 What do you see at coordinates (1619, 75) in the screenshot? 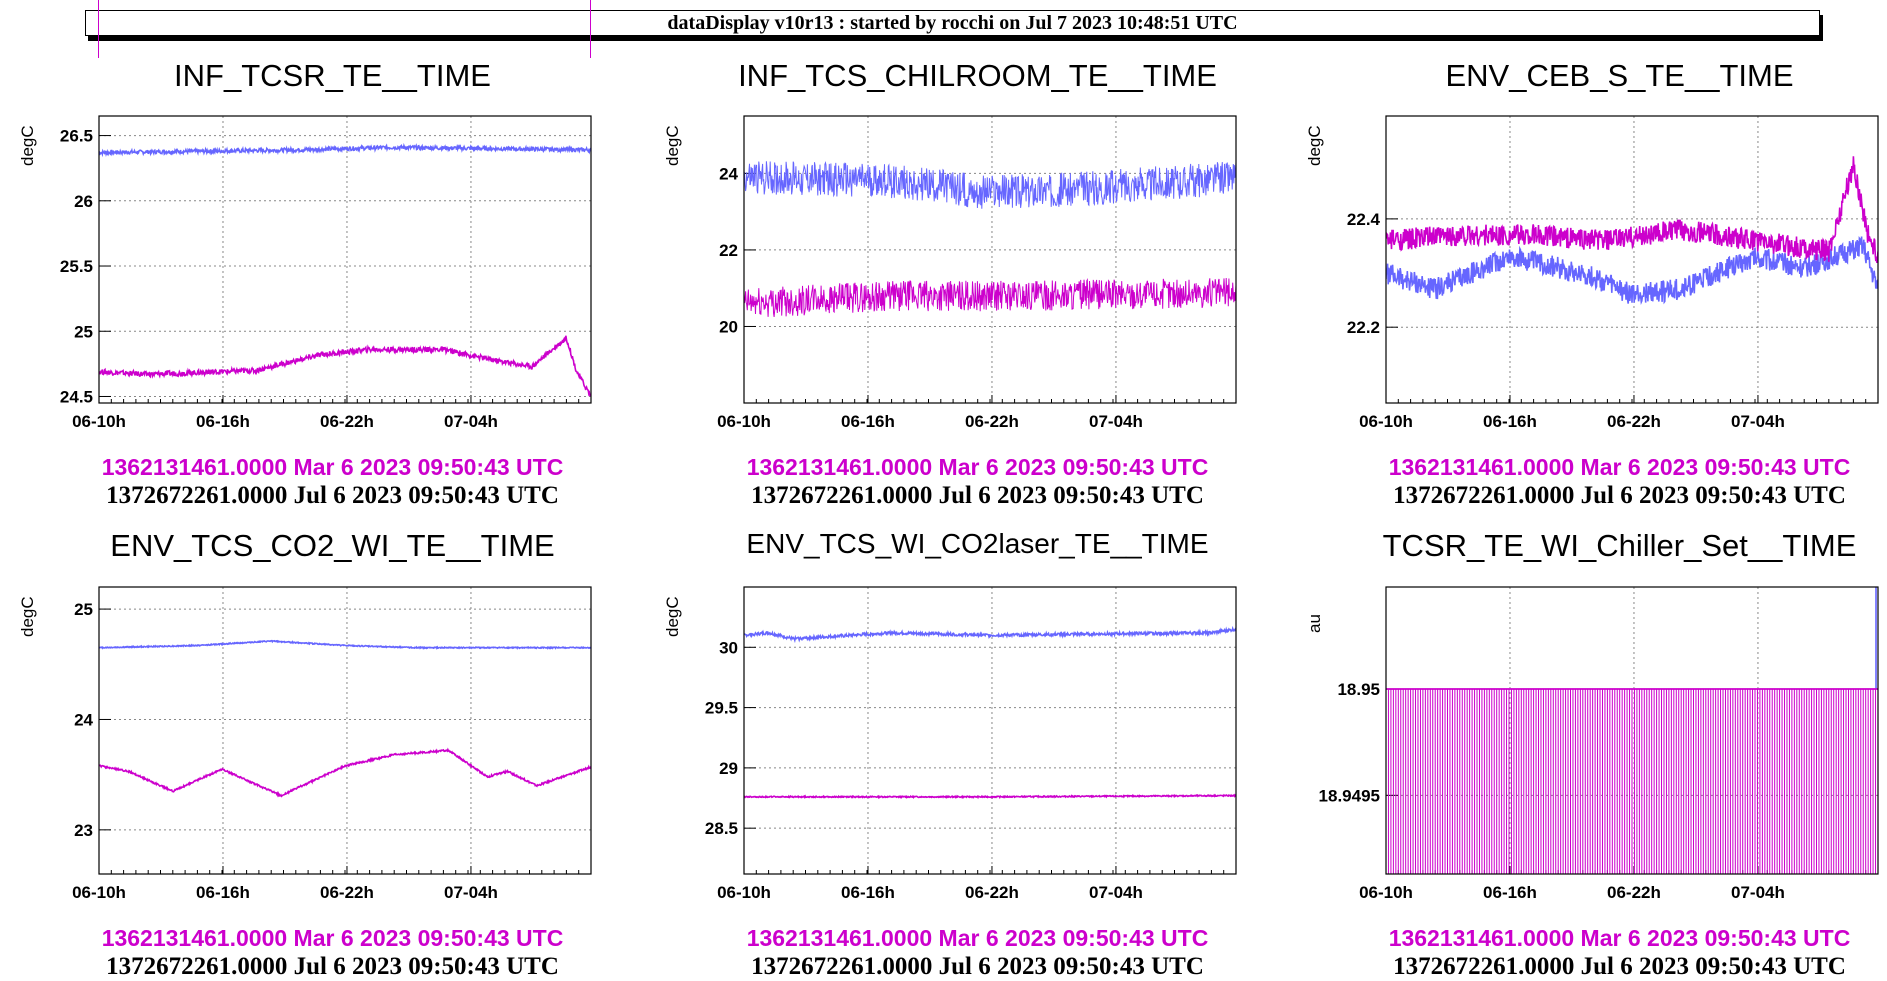
I see `chart-title: ENV_CEB_S_TE__TIME` at bounding box center [1619, 75].